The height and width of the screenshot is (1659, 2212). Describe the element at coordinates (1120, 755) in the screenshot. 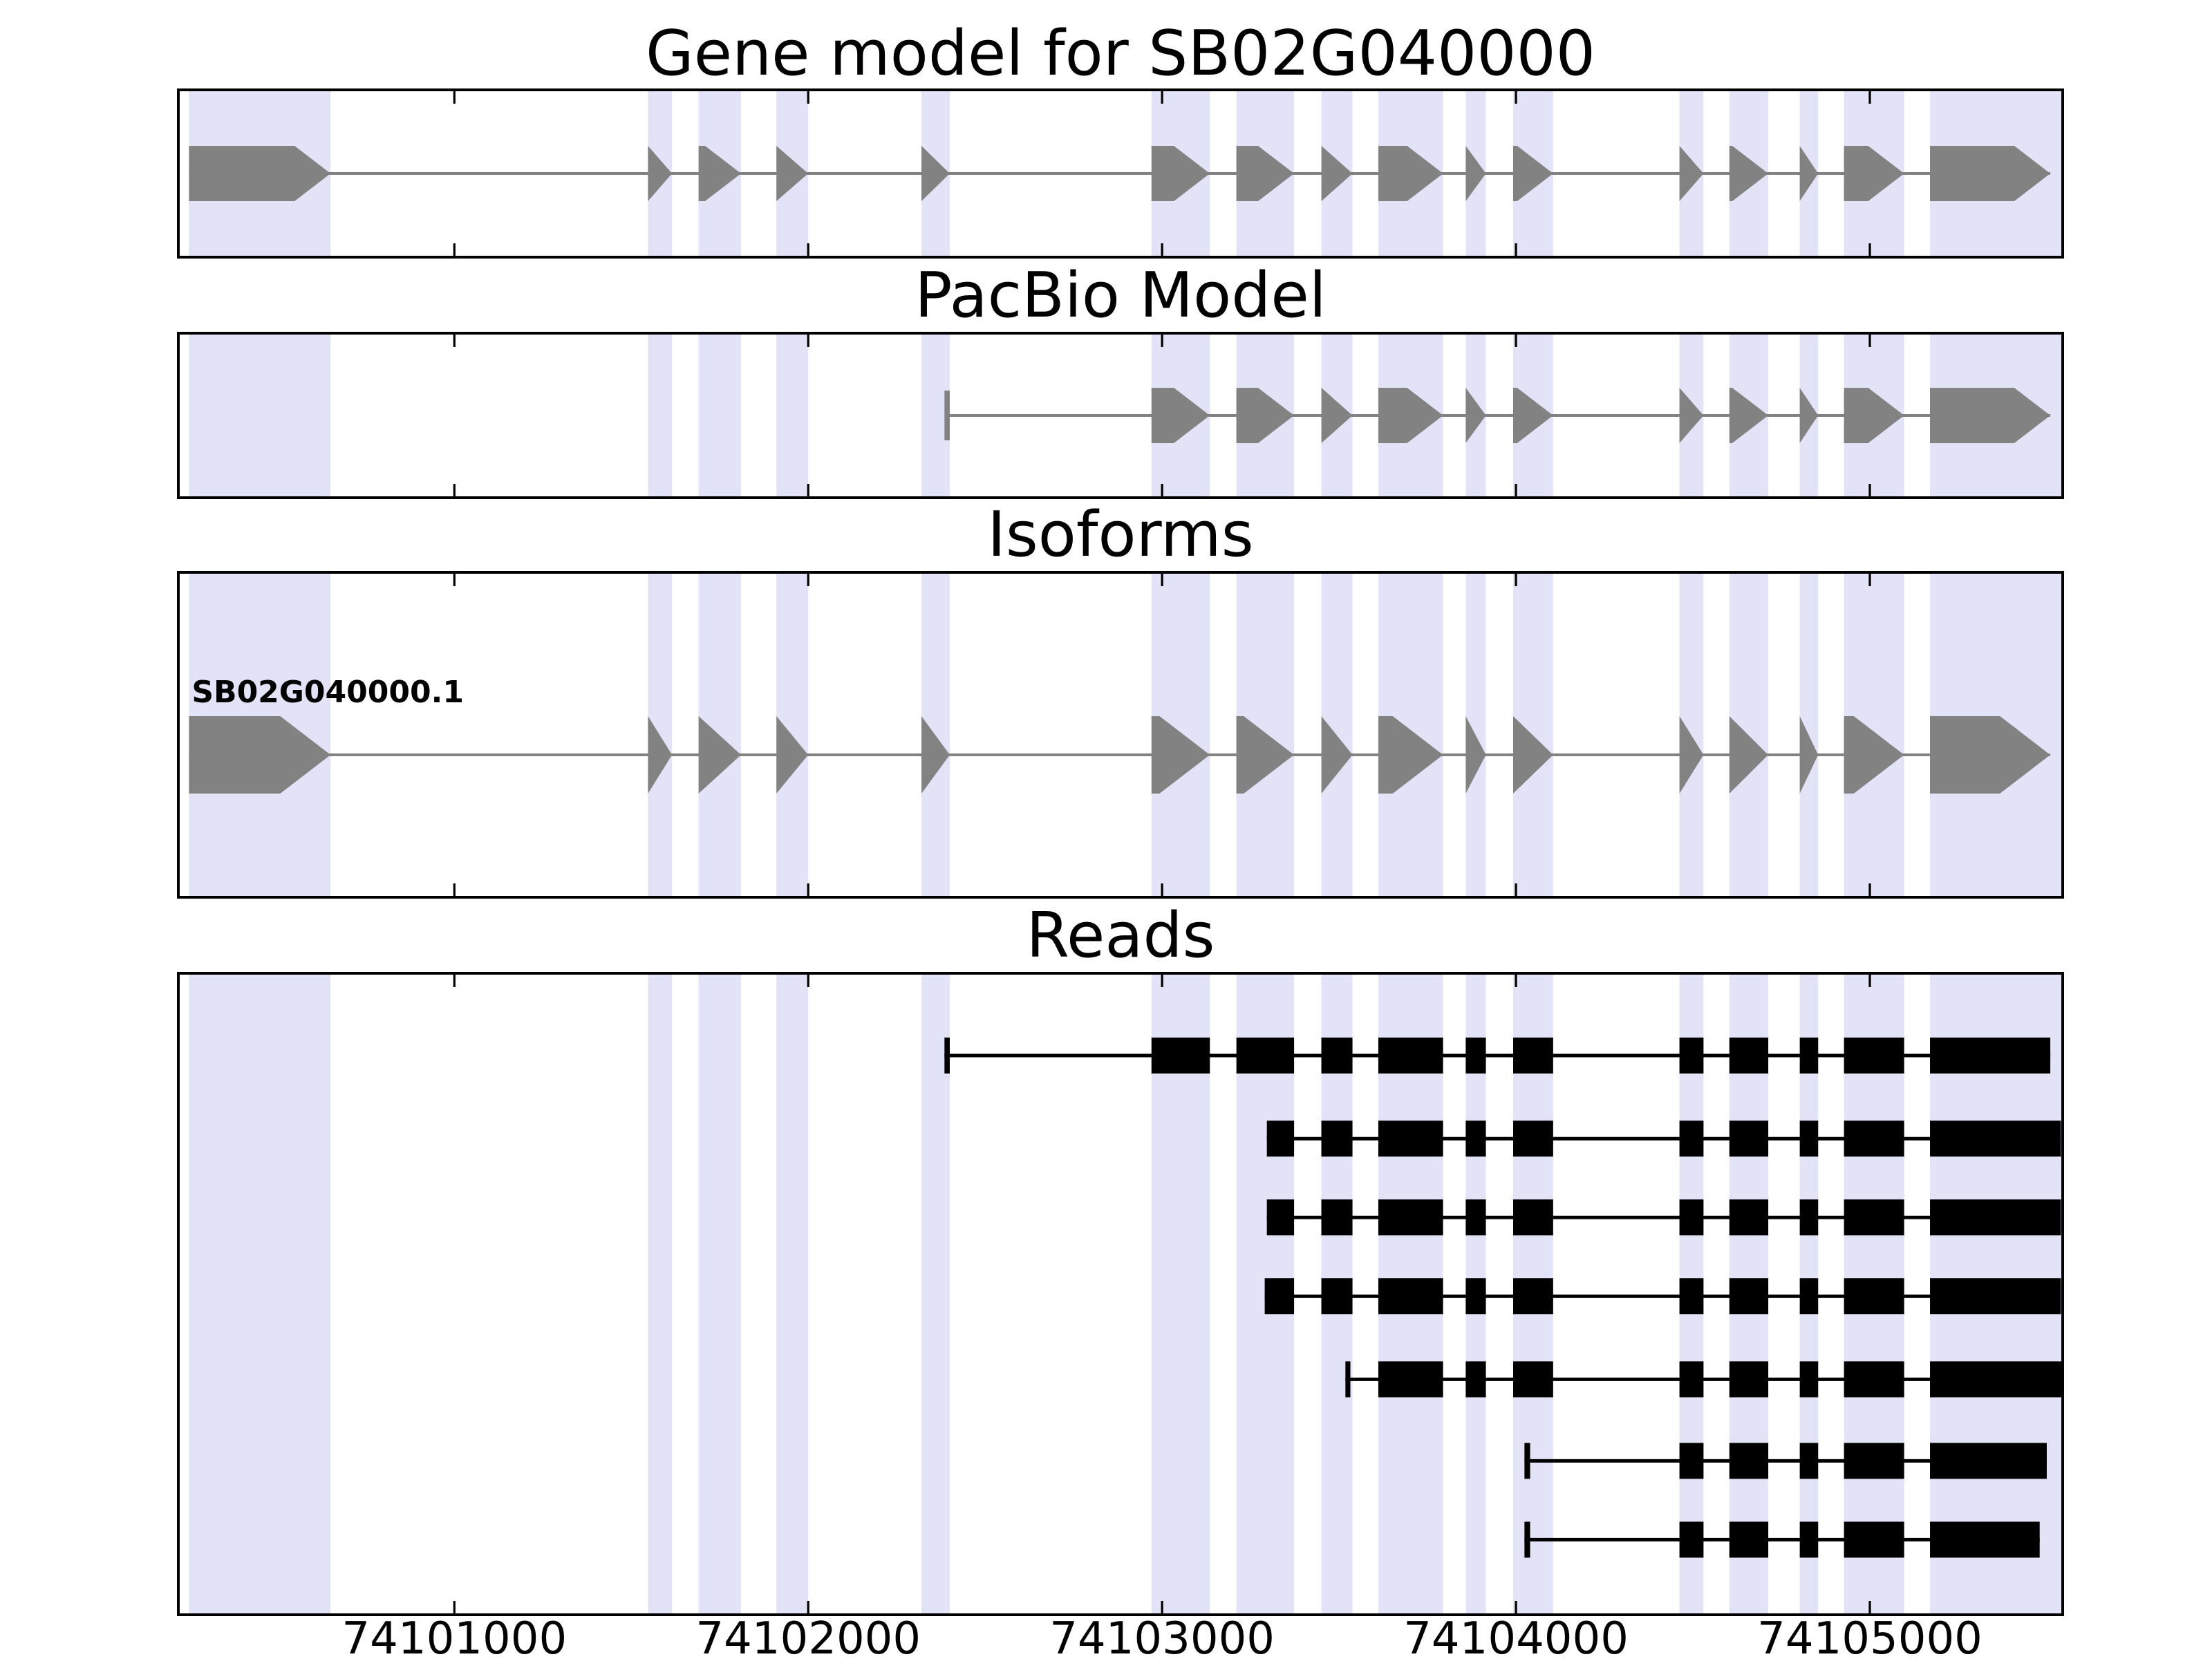

I see `isoform-track` at that location.